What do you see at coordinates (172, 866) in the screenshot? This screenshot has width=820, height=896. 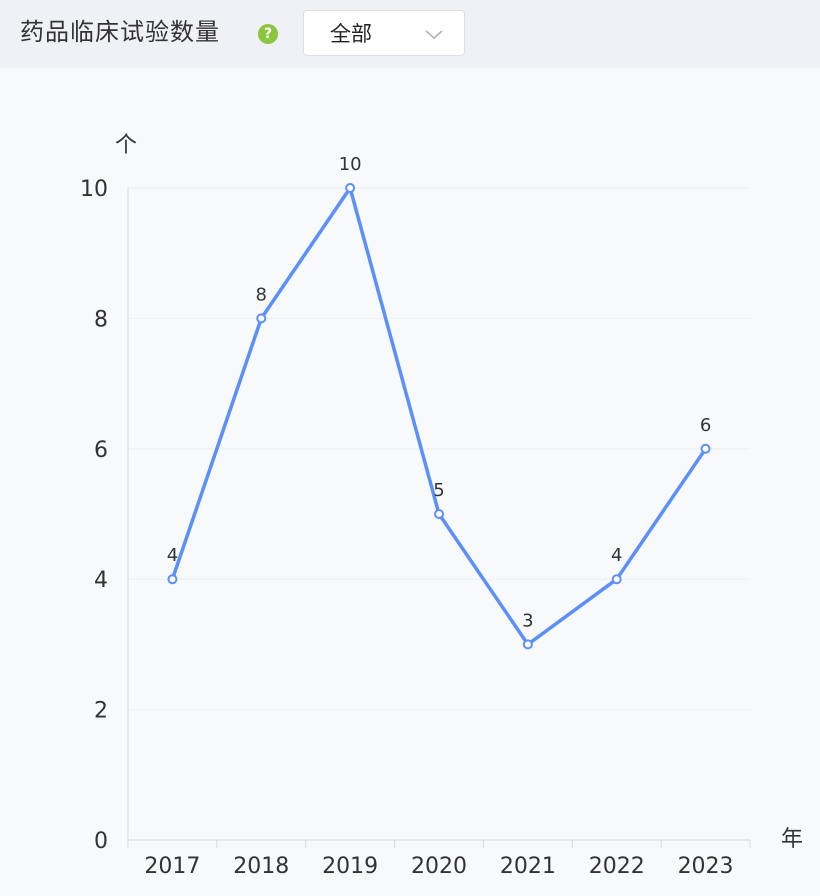 I see `x-tick-label: 2017` at bounding box center [172, 866].